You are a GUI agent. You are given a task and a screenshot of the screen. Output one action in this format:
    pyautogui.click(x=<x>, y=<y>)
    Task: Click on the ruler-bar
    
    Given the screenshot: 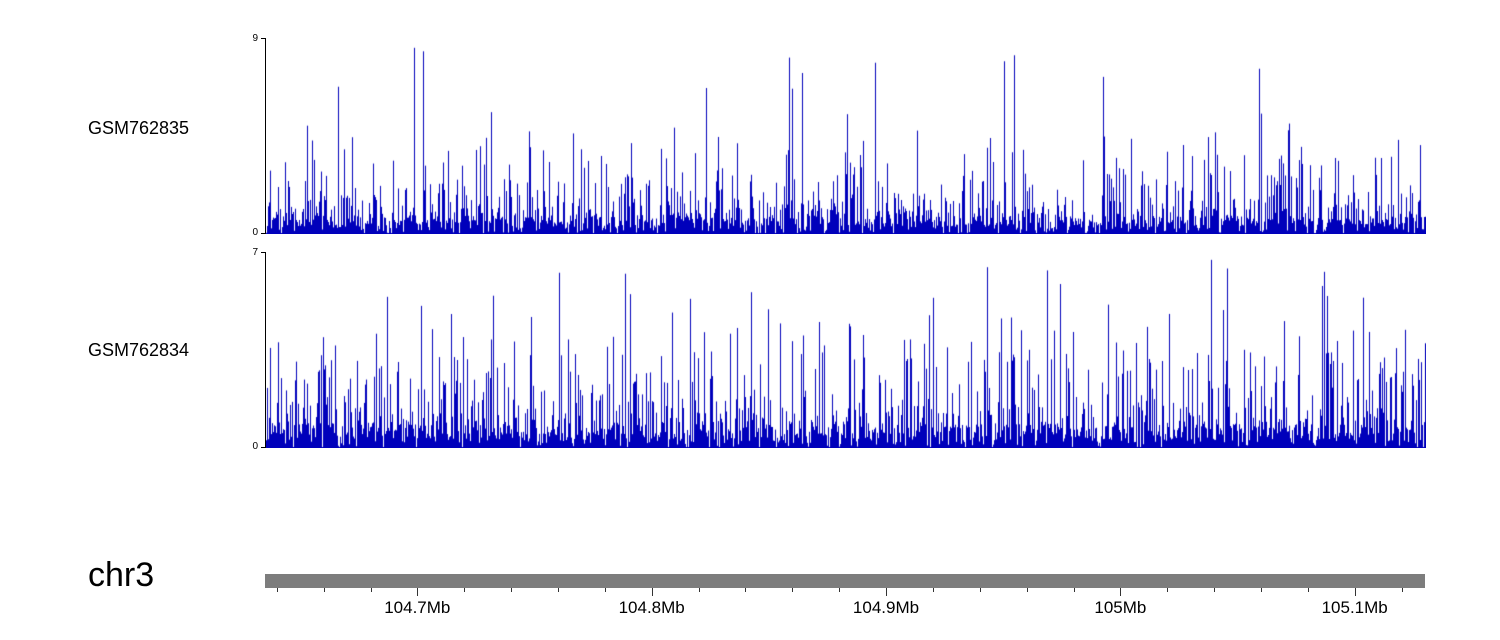 What is the action you would take?
    pyautogui.click(x=845, y=581)
    